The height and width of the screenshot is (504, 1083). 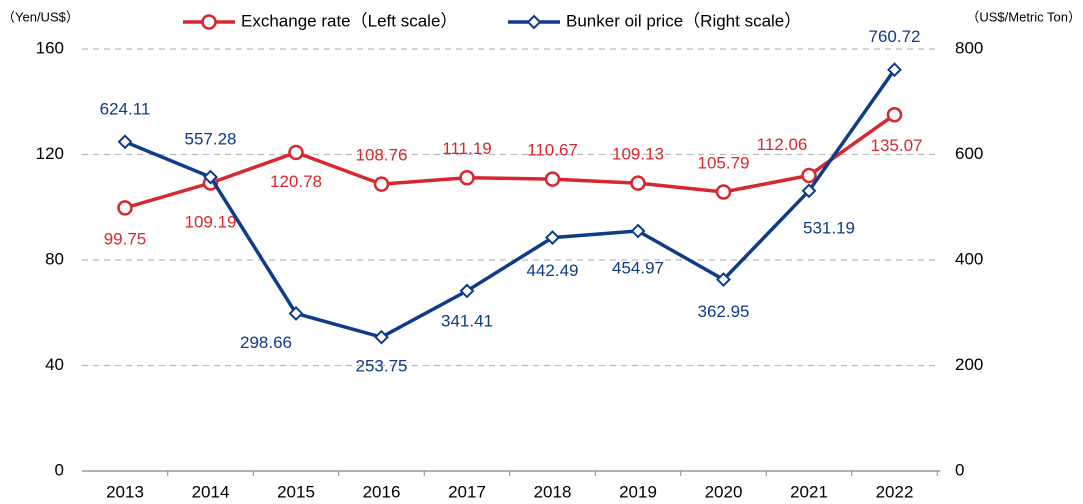 What do you see at coordinates (638, 267) in the screenshot?
I see `data-label: 454.97` at bounding box center [638, 267].